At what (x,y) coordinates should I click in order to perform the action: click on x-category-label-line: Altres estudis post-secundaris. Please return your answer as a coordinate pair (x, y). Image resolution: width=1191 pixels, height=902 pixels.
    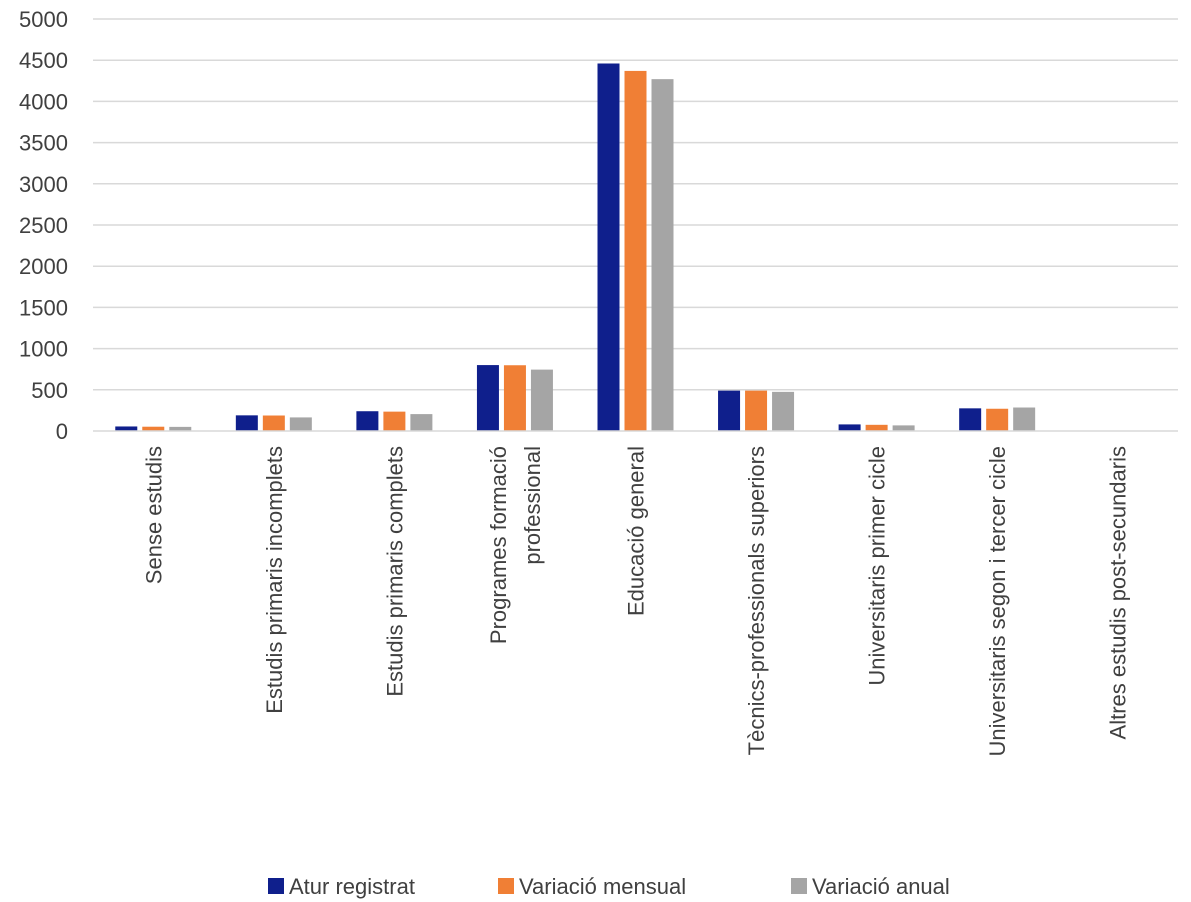
    Looking at the image, I should click on (1118, 592).